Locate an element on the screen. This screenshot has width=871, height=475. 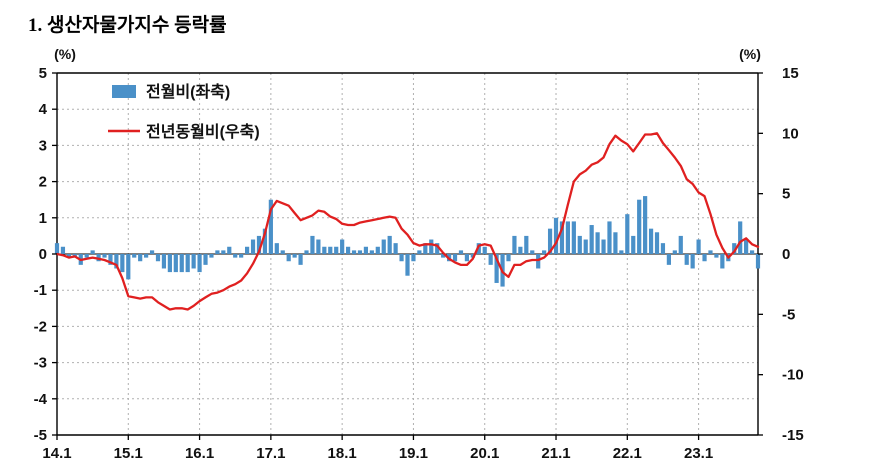
svg-text: 4 is located at coordinates (43, 109).